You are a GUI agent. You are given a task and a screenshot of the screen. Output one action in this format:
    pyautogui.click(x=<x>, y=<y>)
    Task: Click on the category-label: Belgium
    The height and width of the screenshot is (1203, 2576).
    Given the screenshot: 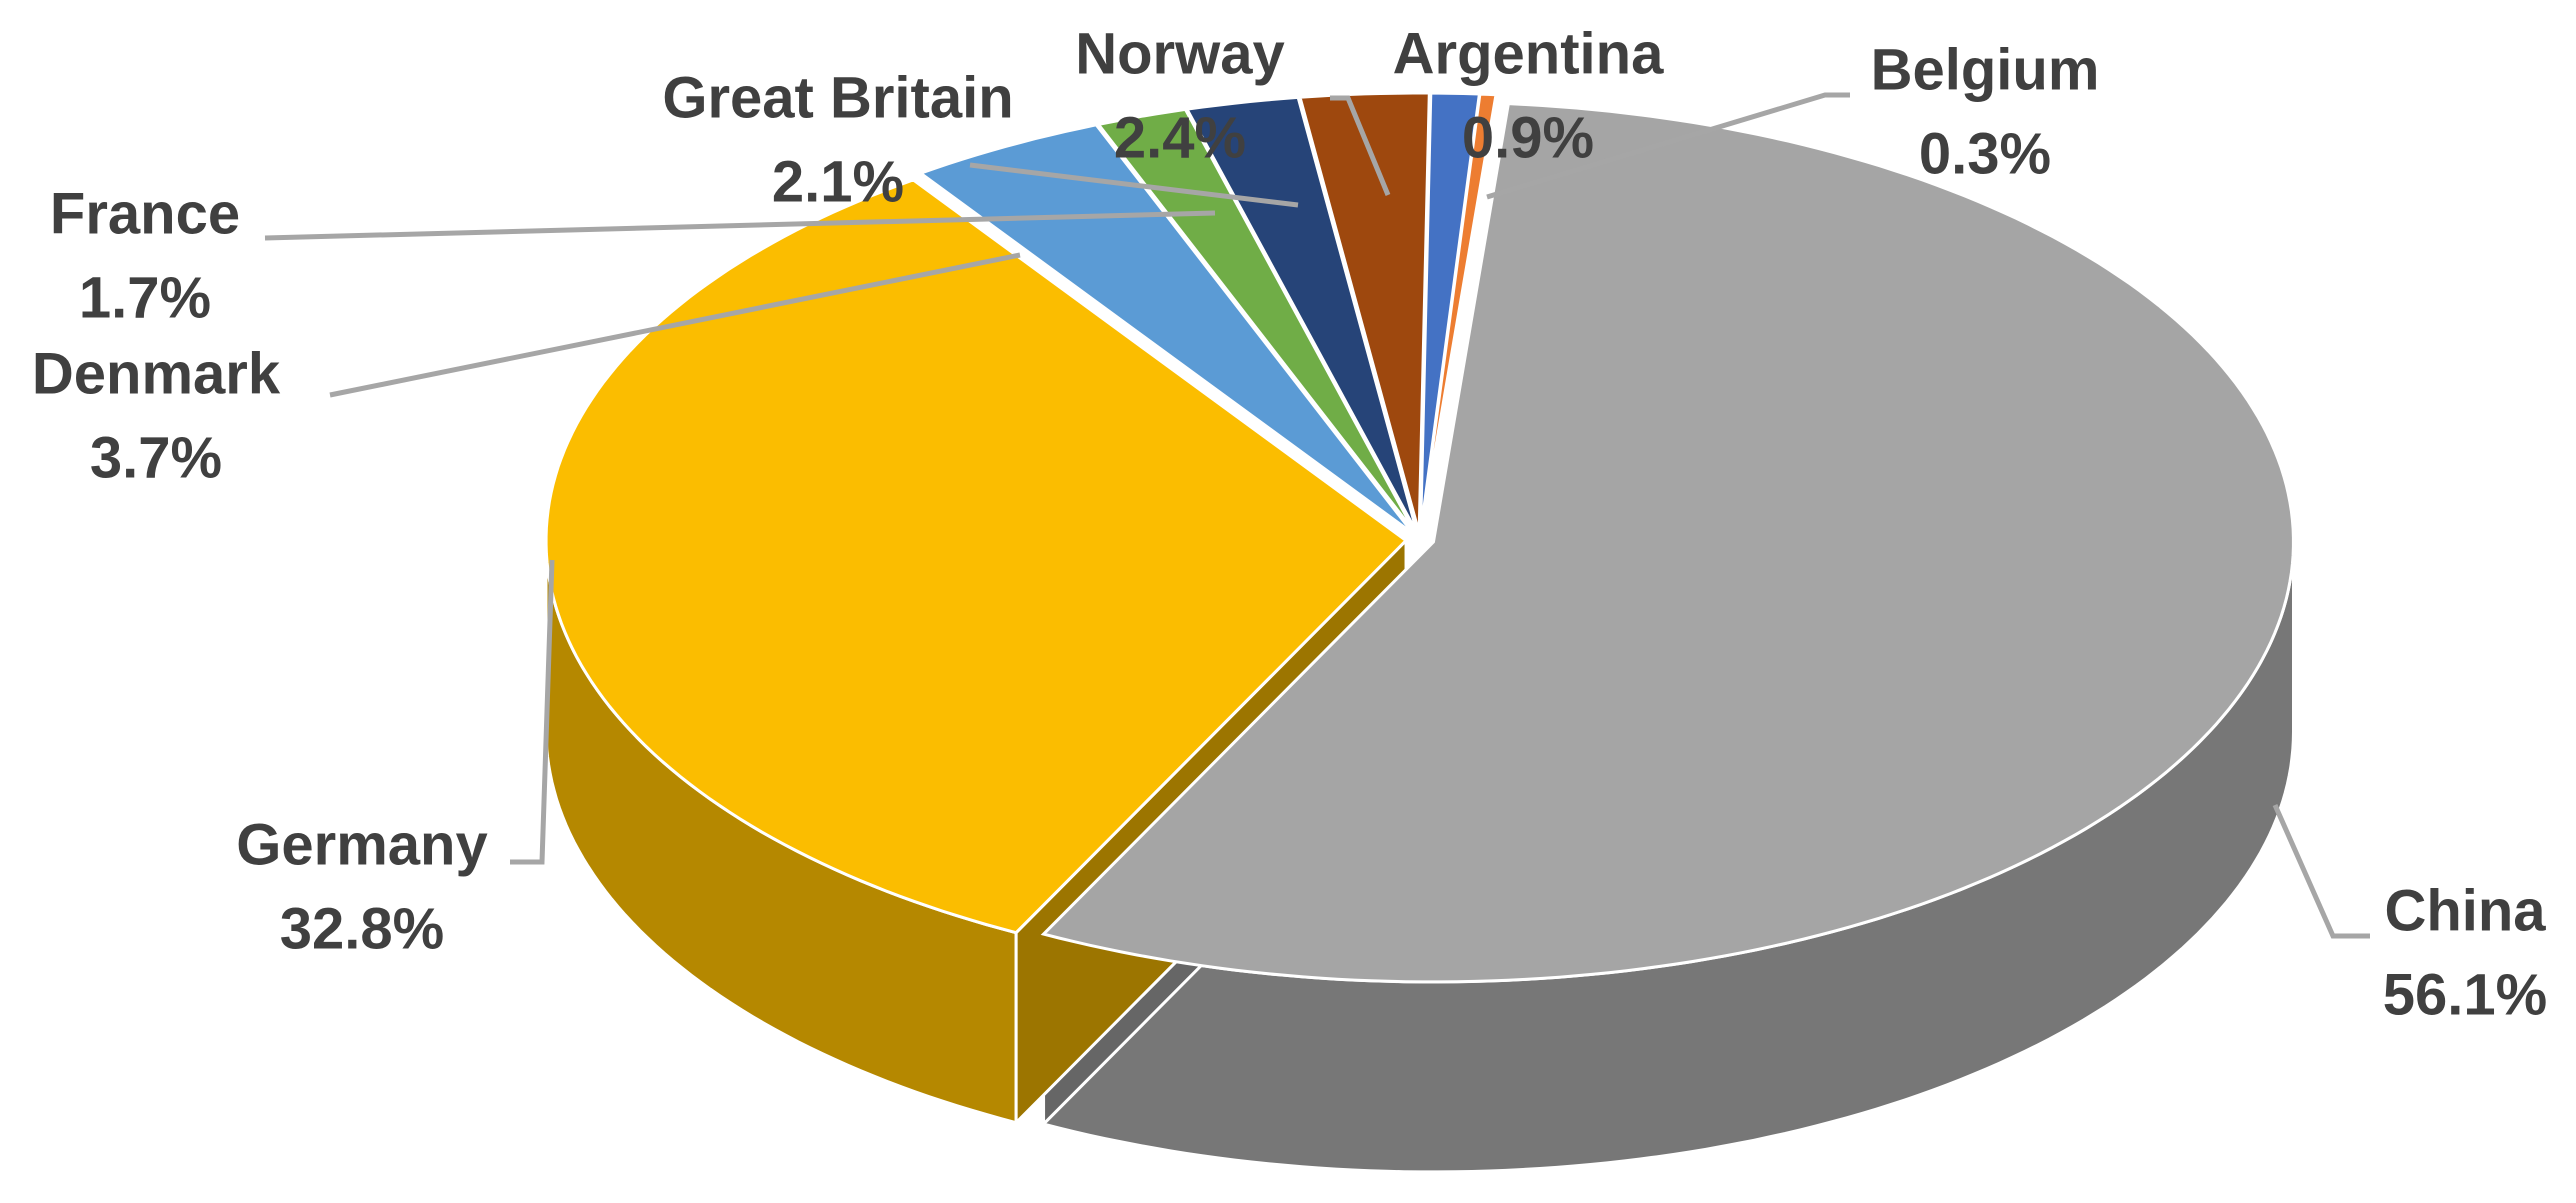 What is the action you would take?
    pyautogui.click(x=1985, y=69)
    